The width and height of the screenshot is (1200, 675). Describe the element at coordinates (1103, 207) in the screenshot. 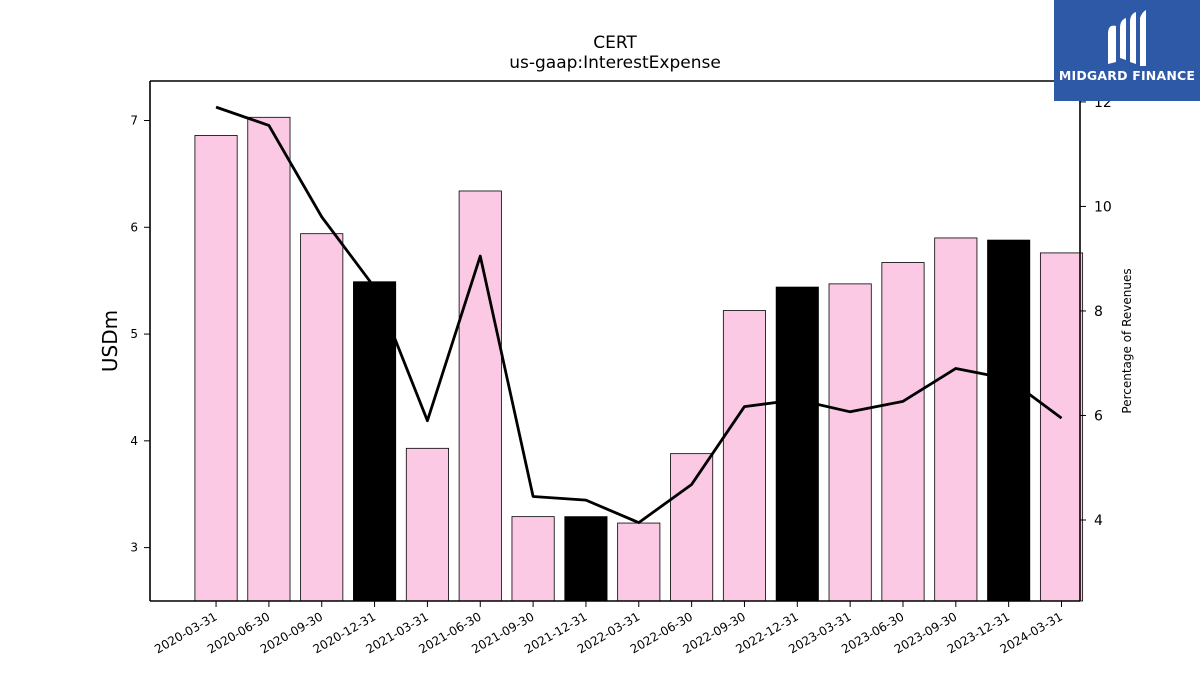

I see `y2-tick-label: 10` at that location.